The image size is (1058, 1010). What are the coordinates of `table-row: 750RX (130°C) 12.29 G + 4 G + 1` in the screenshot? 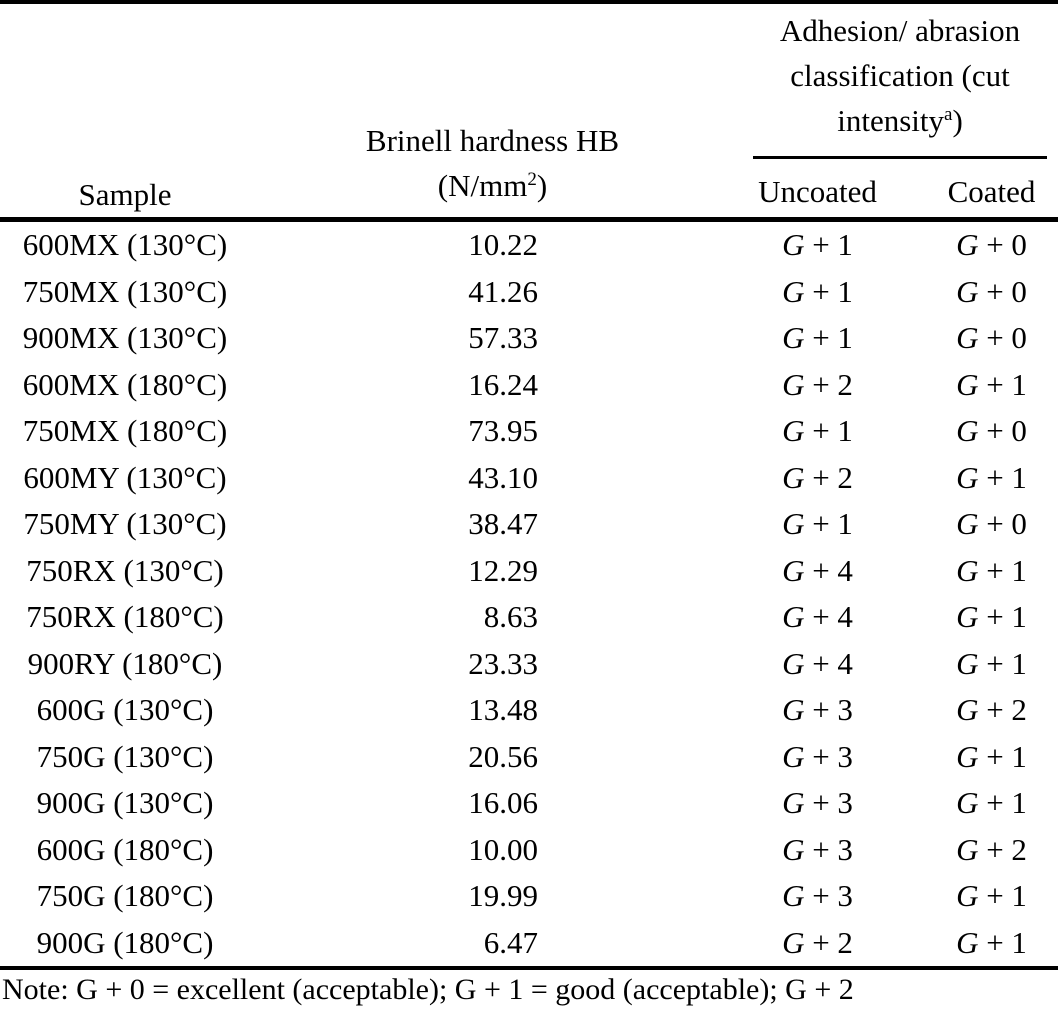 It's located at (529, 571).